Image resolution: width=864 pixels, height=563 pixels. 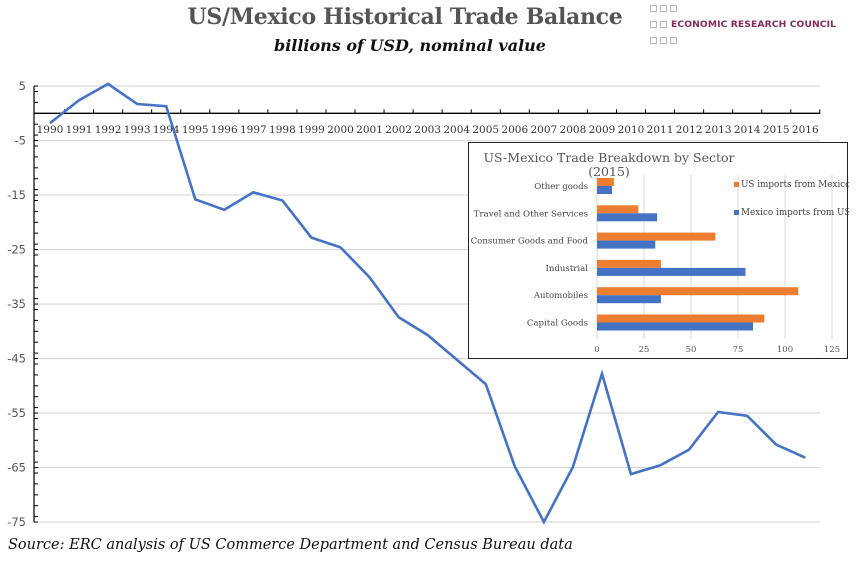 I want to click on bar-other-goods-mexico-imports, so click(x=605, y=190).